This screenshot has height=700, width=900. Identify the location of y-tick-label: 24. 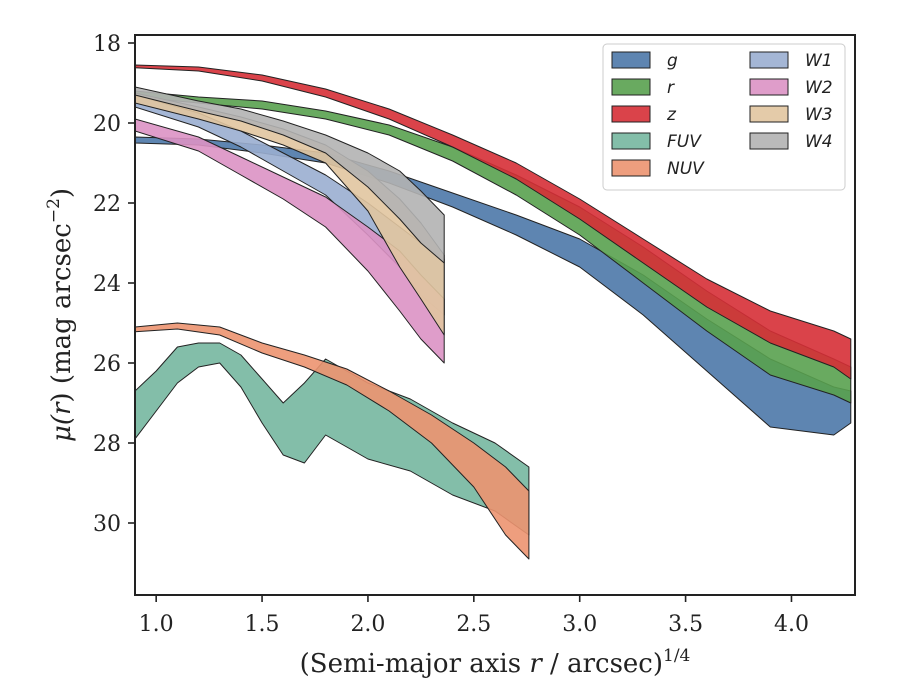
(107, 284).